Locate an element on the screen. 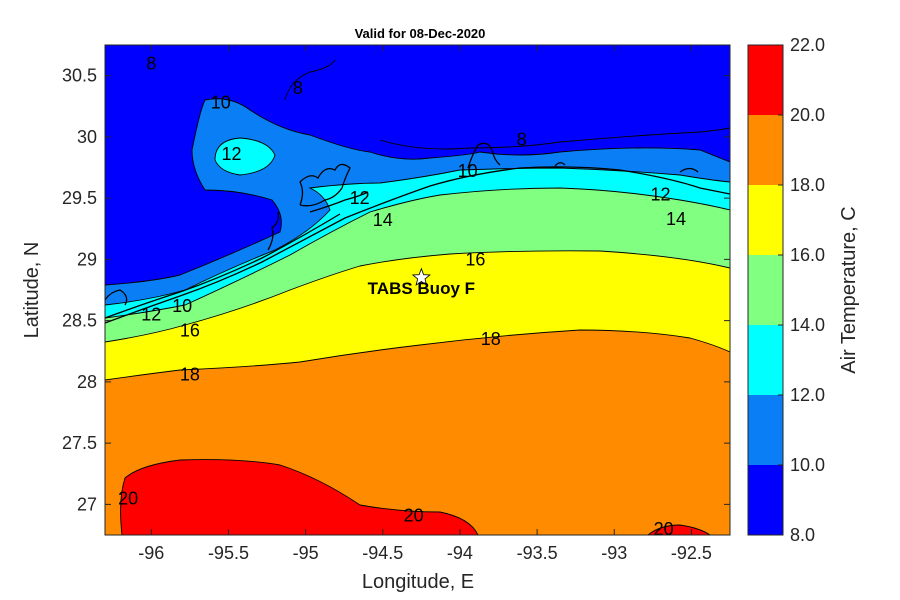 Image resolution: width=900 pixels, height=600 pixels. y-tick-label: 28.5 is located at coordinates (79, 321).